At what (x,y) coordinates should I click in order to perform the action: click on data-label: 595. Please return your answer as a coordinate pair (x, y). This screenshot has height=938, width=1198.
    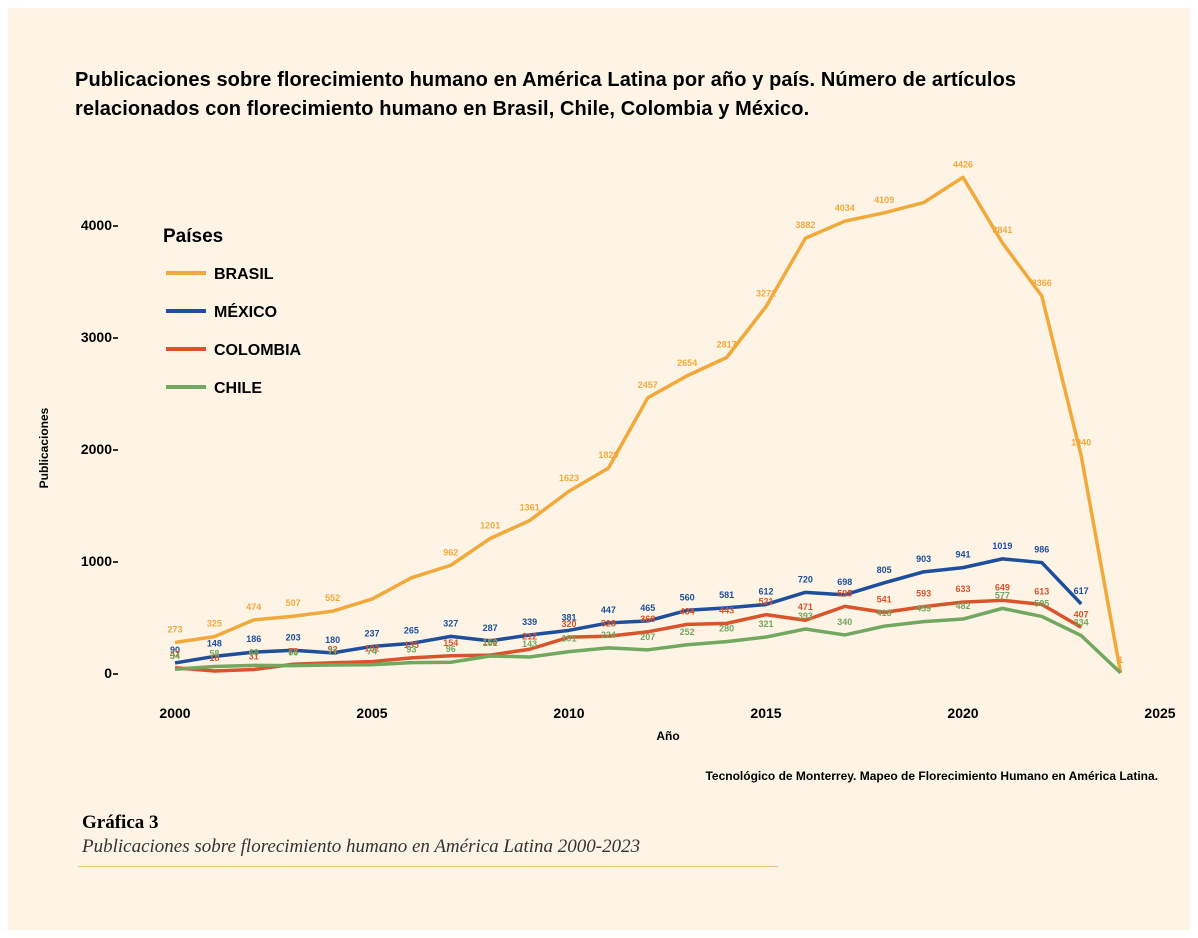
    Looking at the image, I should click on (844, 593).